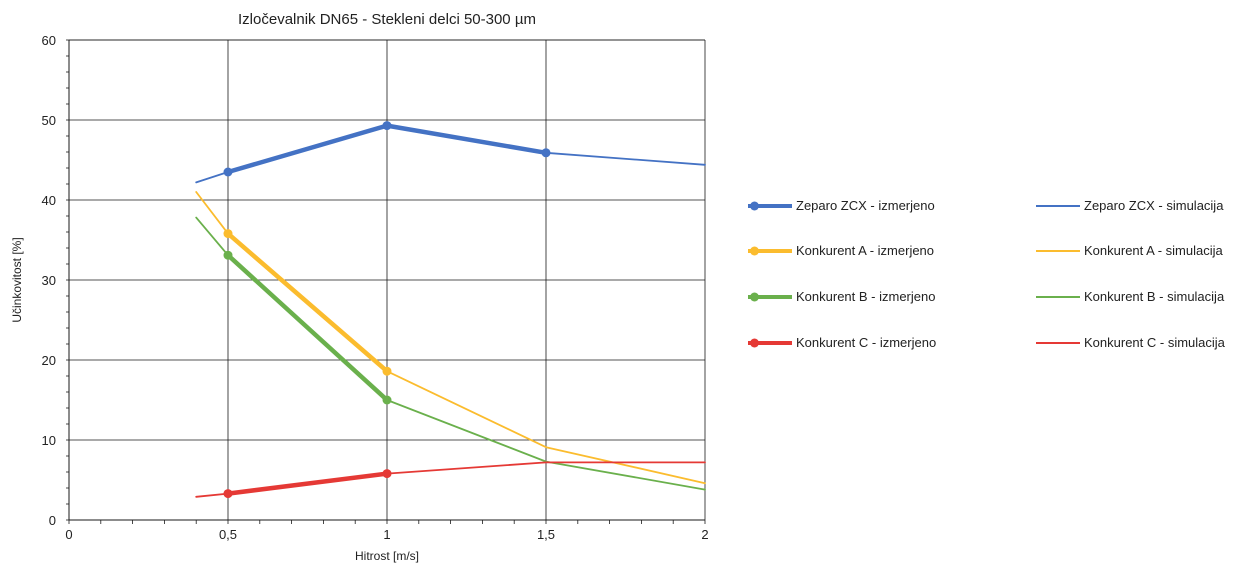 This screenshot has height=564, width=1251. What do you see at coordinates (1154, 296) in the screenshot?
I see `legend-label: Konkurent B - simulacija` at bounding box center [1154, 296].